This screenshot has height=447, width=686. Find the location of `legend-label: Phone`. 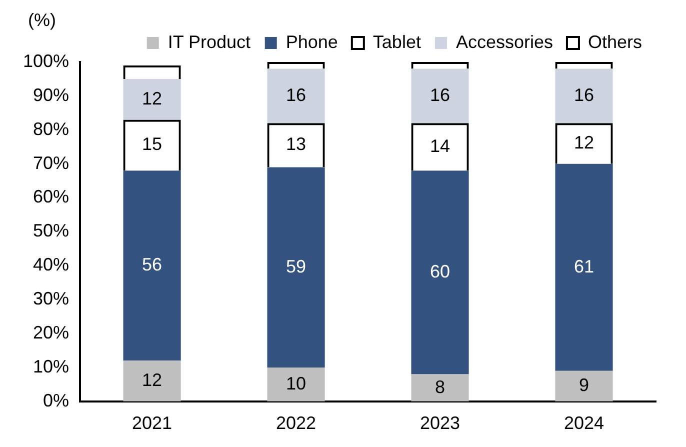

legend-label: Phone is located at coordinates (312, 42).